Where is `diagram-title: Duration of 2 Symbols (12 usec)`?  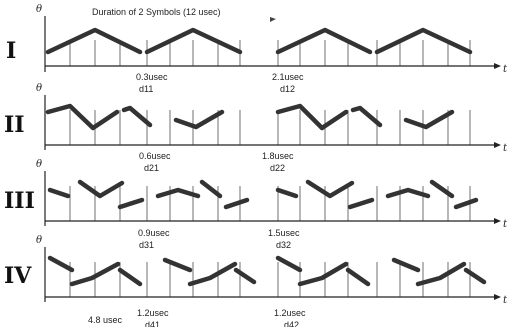
diagram-title: Duration of 2 Symbols (12 usec) is located at coordinates (156, 12).